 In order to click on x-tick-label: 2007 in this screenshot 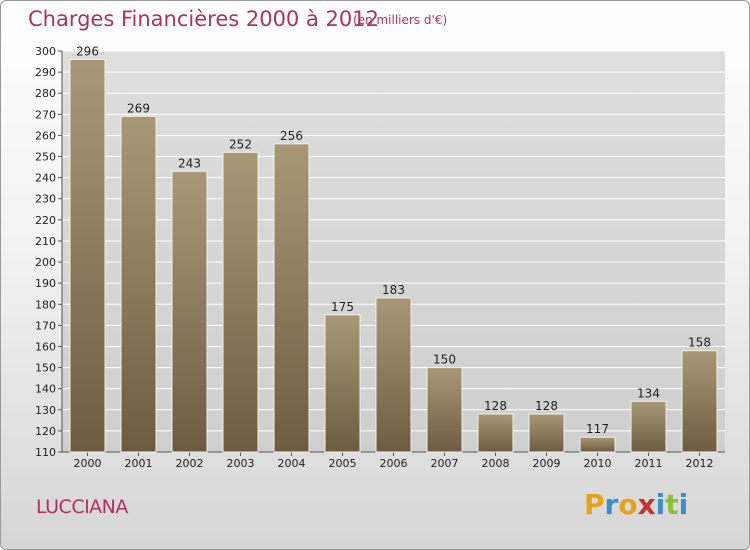, I will do `click(445, 463)`.